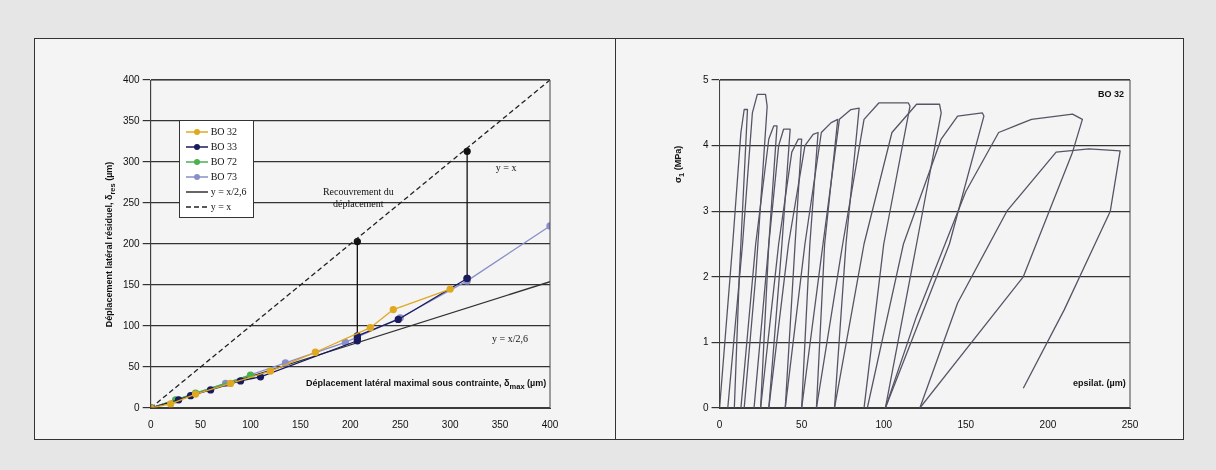 The image size is (1216, 470). What do you see at coordinates (510, 338) in the screenshot?
I see `annotation: y = x/2,6` at bounding box center [510, 338].